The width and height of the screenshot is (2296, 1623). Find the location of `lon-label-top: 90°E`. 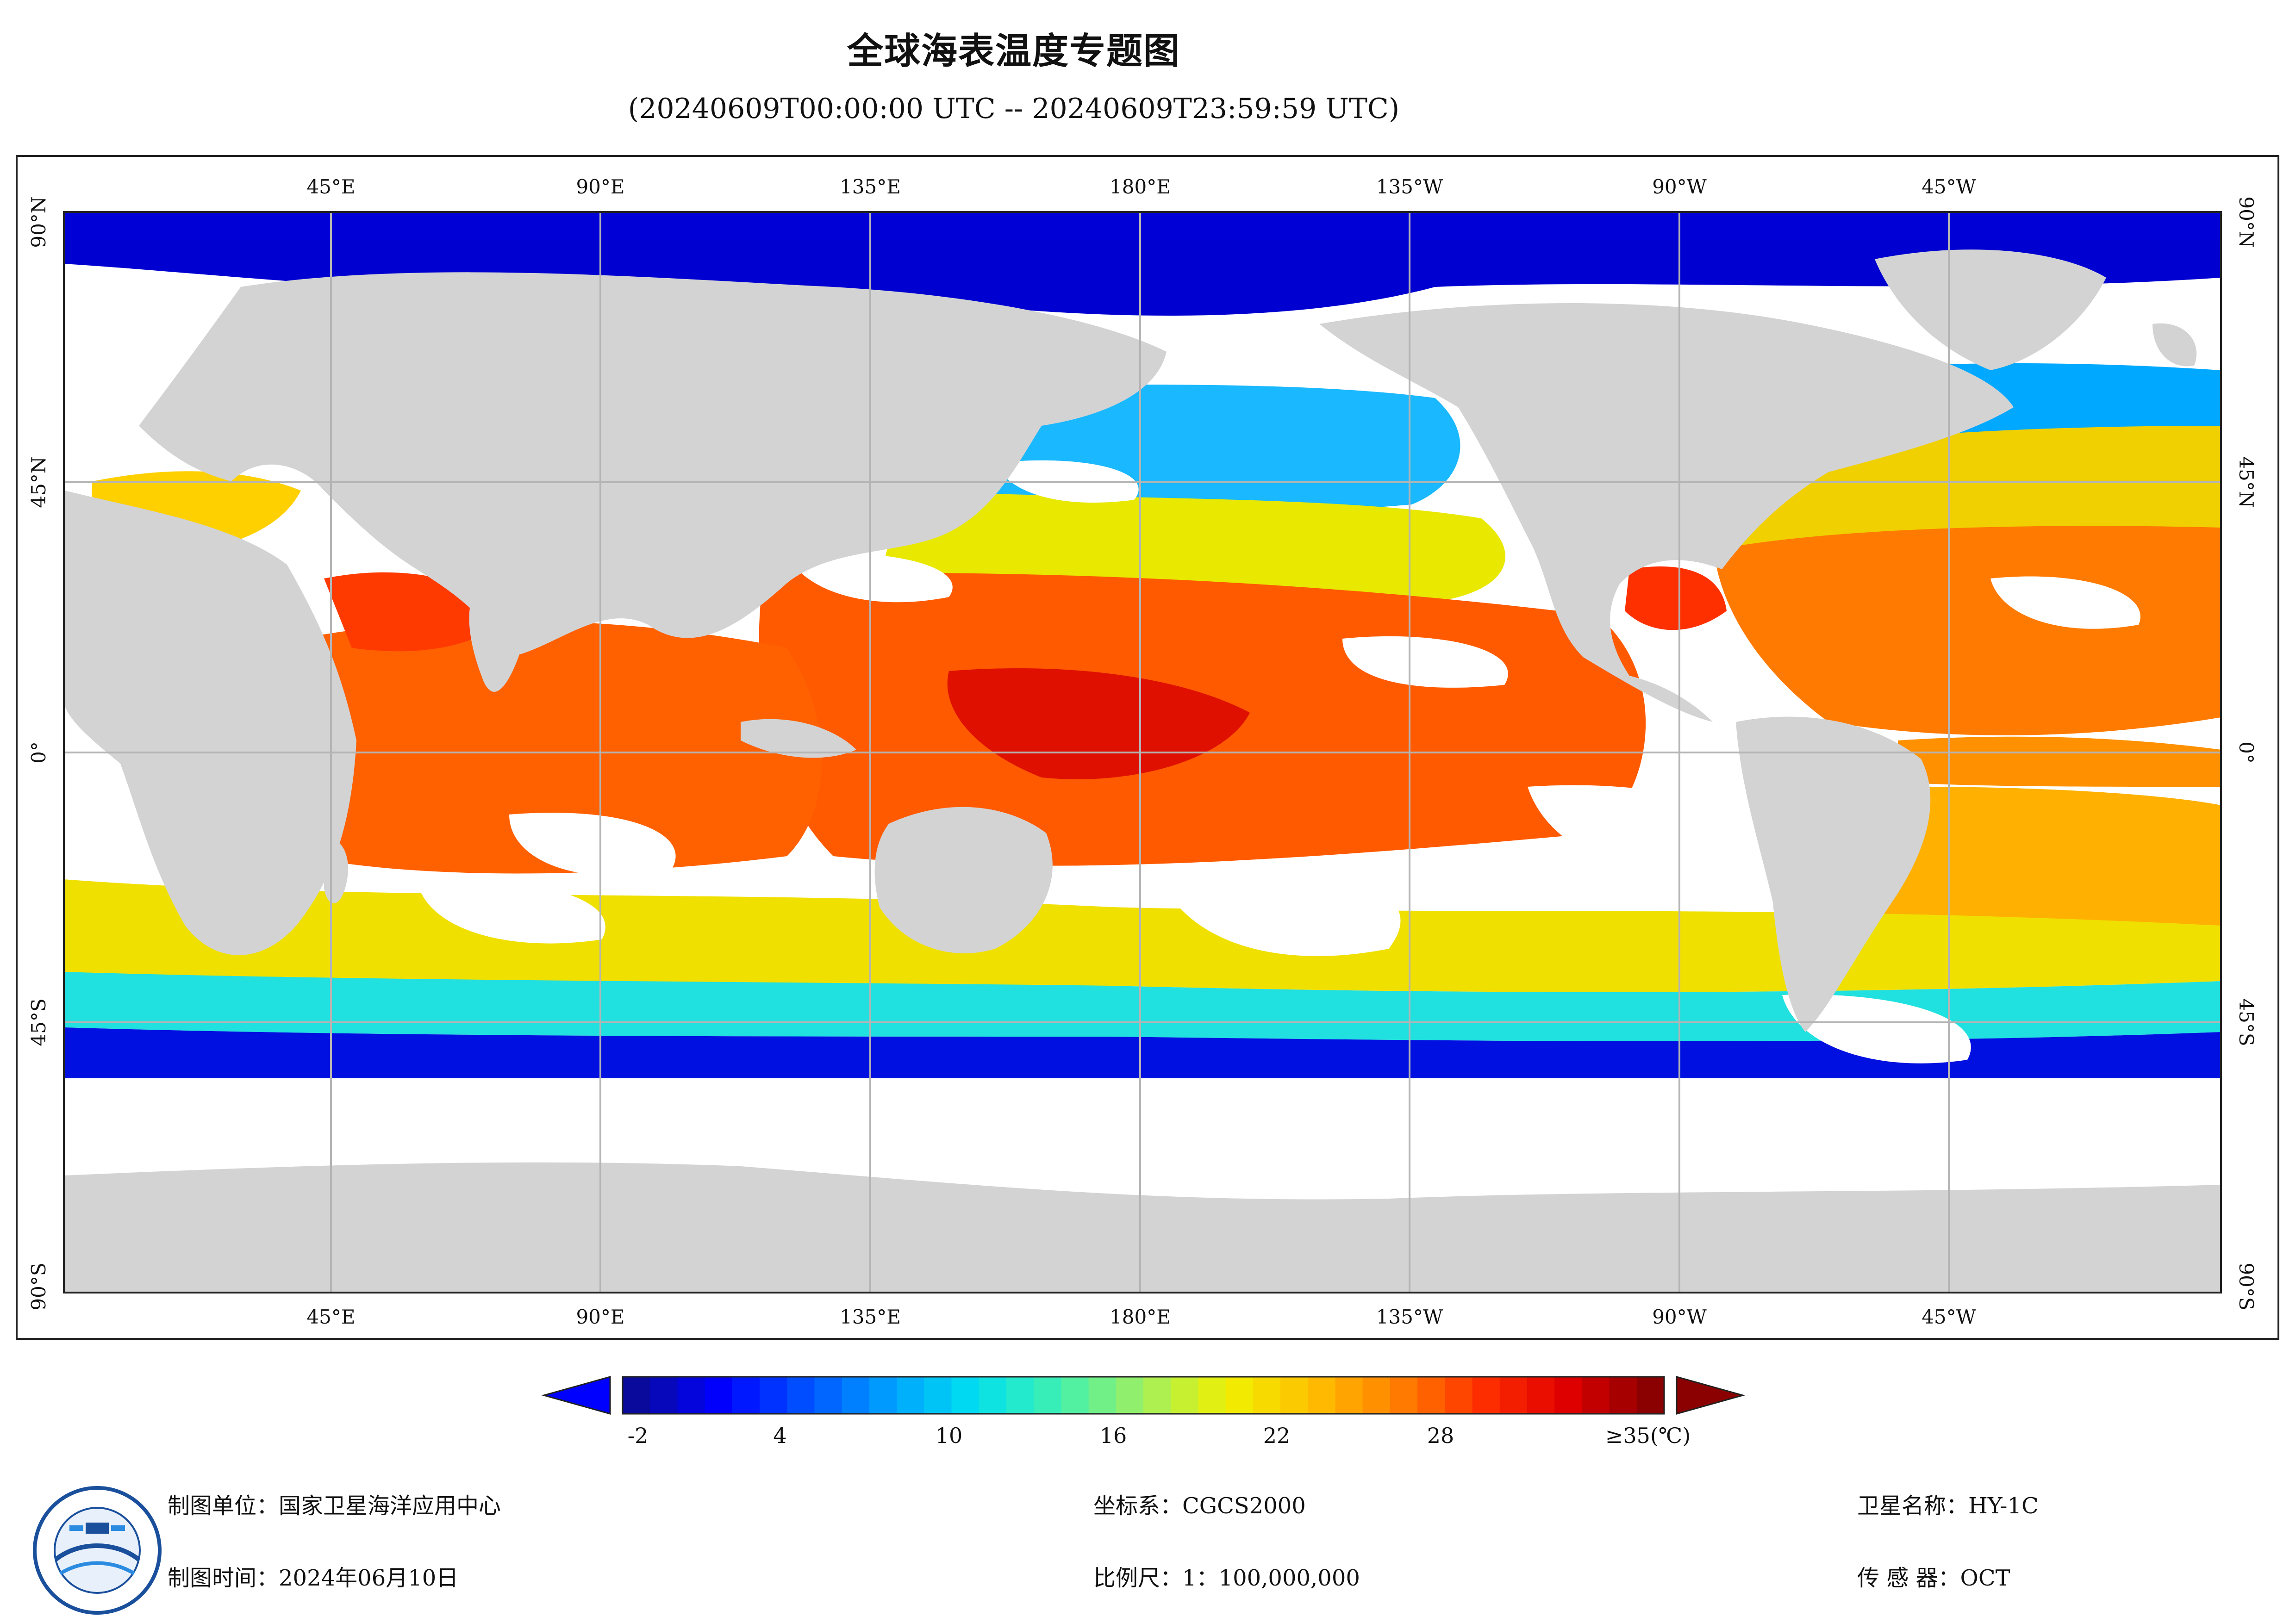

lon-label-top: 90°E is located at coordinates (600, 186).